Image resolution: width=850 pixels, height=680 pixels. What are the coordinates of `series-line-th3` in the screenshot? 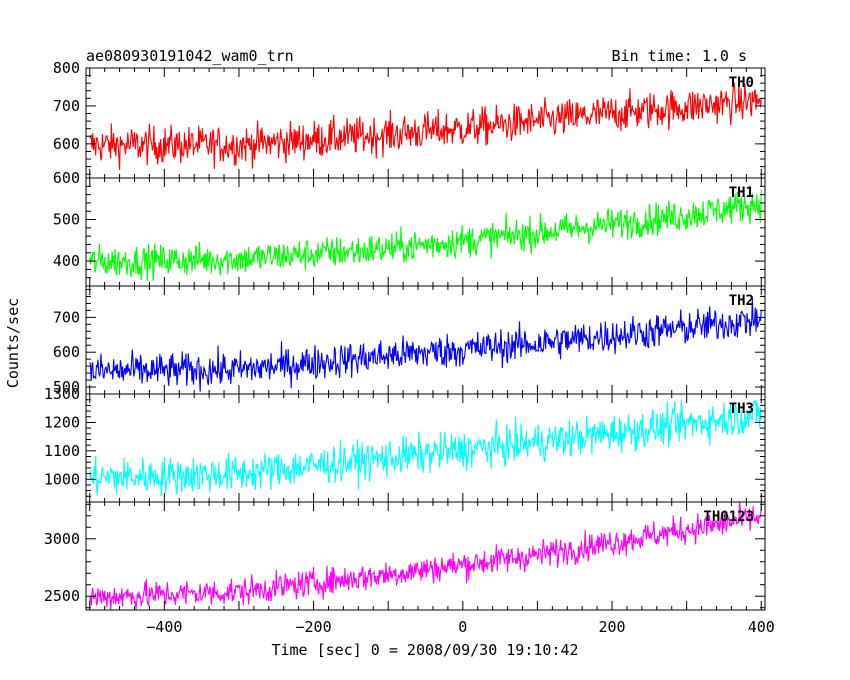 It's located at (425, 448).